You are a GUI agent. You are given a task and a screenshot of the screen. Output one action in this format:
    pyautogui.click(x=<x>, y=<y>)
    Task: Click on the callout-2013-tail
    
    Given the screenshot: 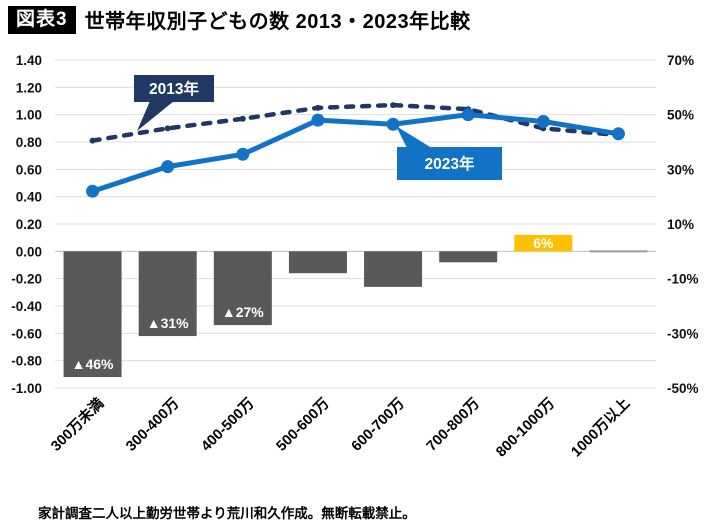 What is the action you would take?
    pyautogui.click(x=155, y=116)
    